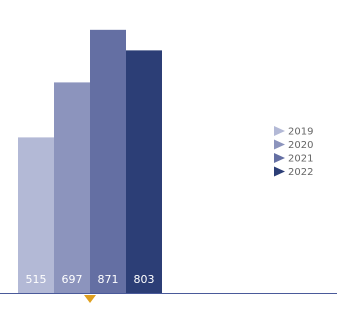 This screenshot has height=335, width=337. I want to click on legend-label-2022: 2022, so click(300, 172).